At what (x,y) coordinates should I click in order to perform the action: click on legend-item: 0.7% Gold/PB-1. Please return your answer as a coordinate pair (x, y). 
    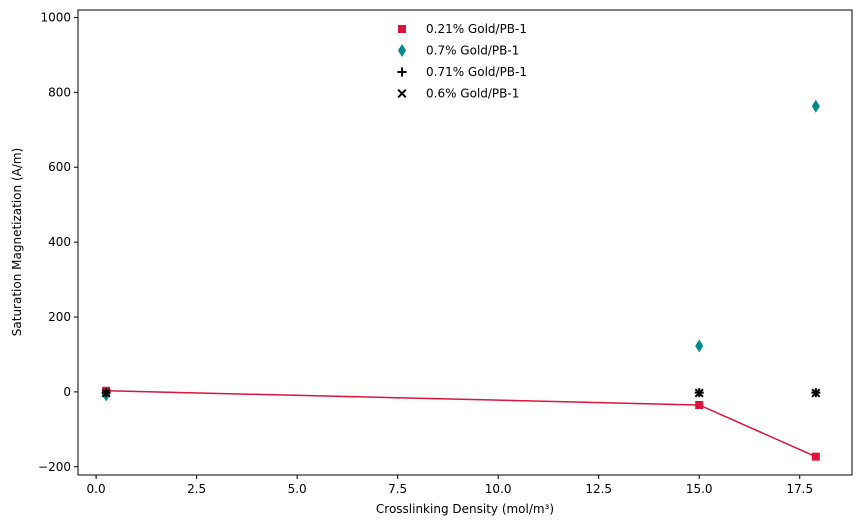
    Looking at the image, I should click on (458, 51).